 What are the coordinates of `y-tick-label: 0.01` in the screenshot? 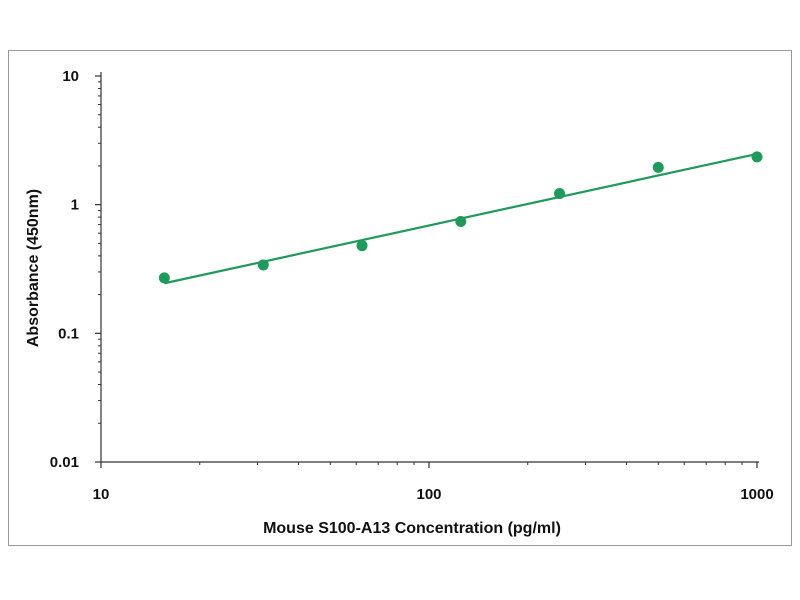 It's located at (64, 462).